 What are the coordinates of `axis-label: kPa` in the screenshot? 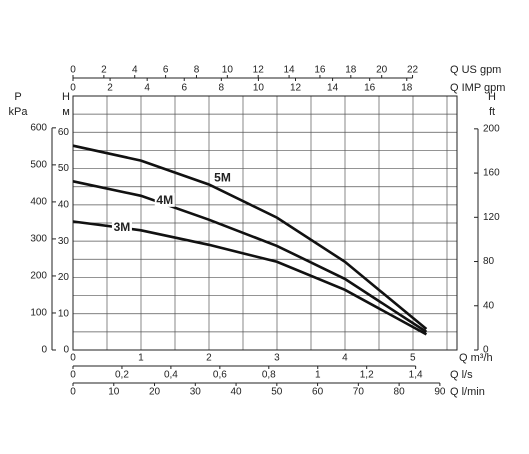 It's located at (19, 112).